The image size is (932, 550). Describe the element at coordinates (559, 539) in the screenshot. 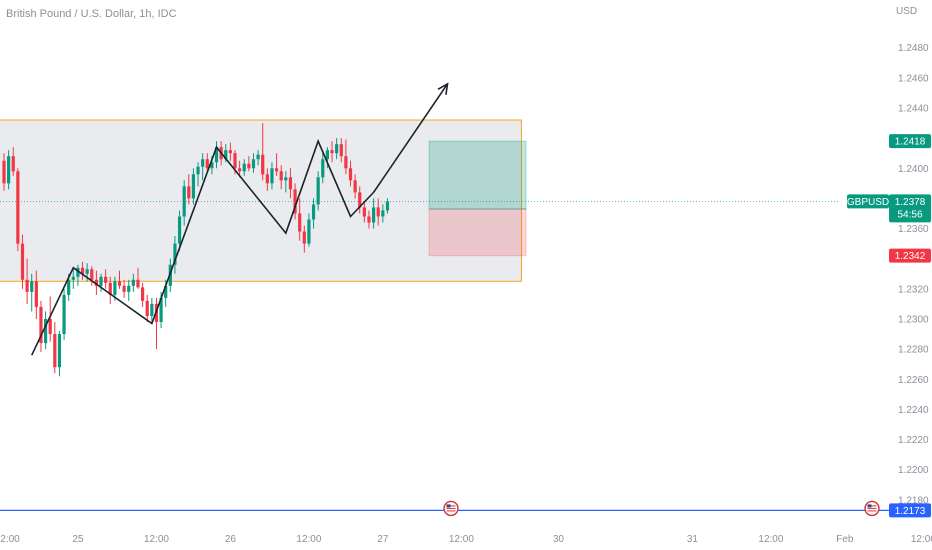

I see `x-tick-label: 30` at that location.